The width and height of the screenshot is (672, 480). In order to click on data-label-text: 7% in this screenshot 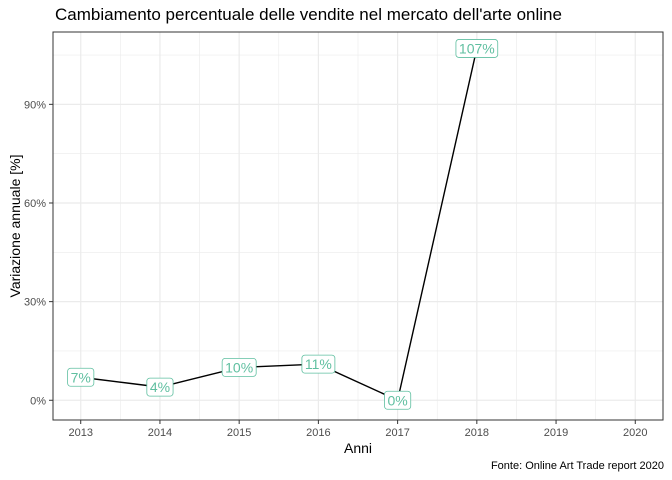, I will do `click(81, 377)`.